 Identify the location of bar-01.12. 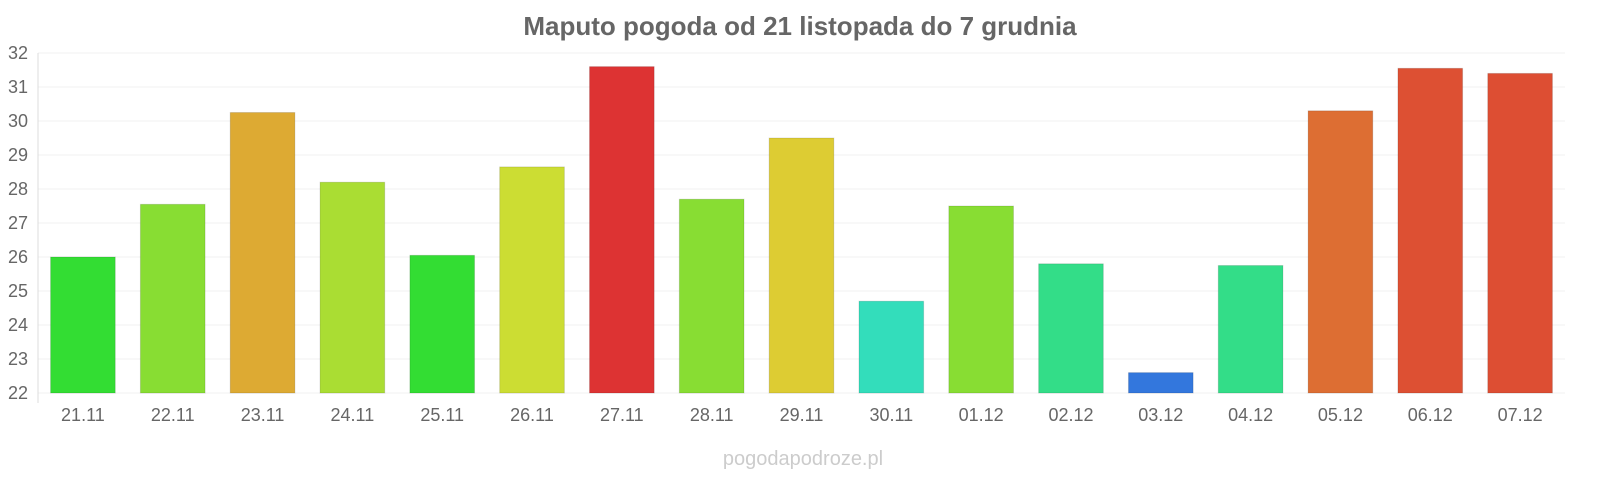
(981, 299).